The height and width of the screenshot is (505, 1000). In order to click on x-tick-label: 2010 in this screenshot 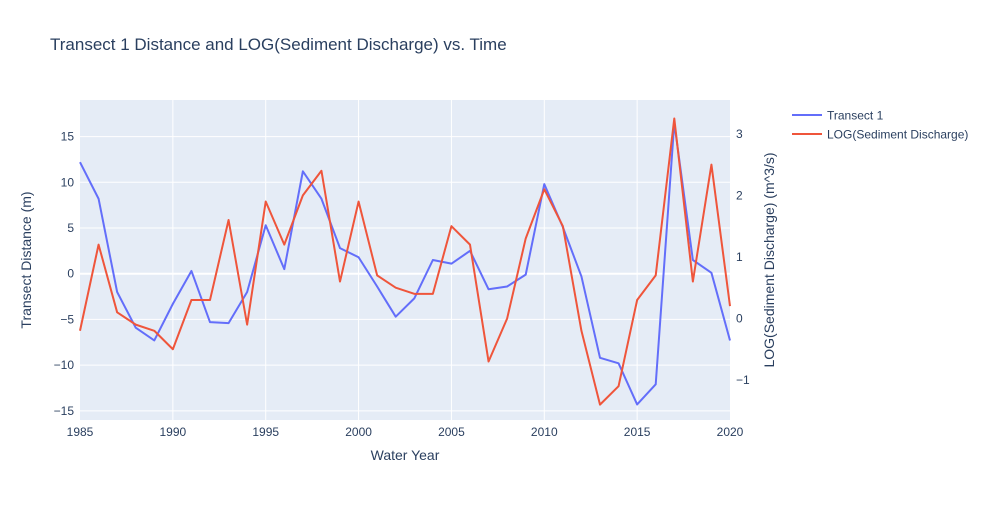, I will do `click(544, 432)`.